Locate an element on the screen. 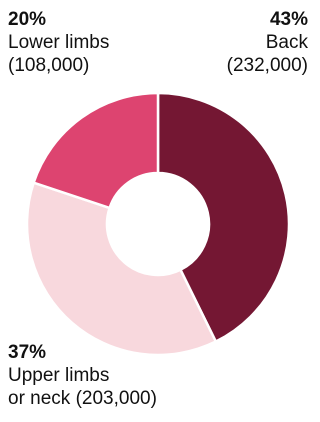 This screenshot has height=422, width=320. slice-percent-upper-limbs: 37% is located at coordinates (27, 352).